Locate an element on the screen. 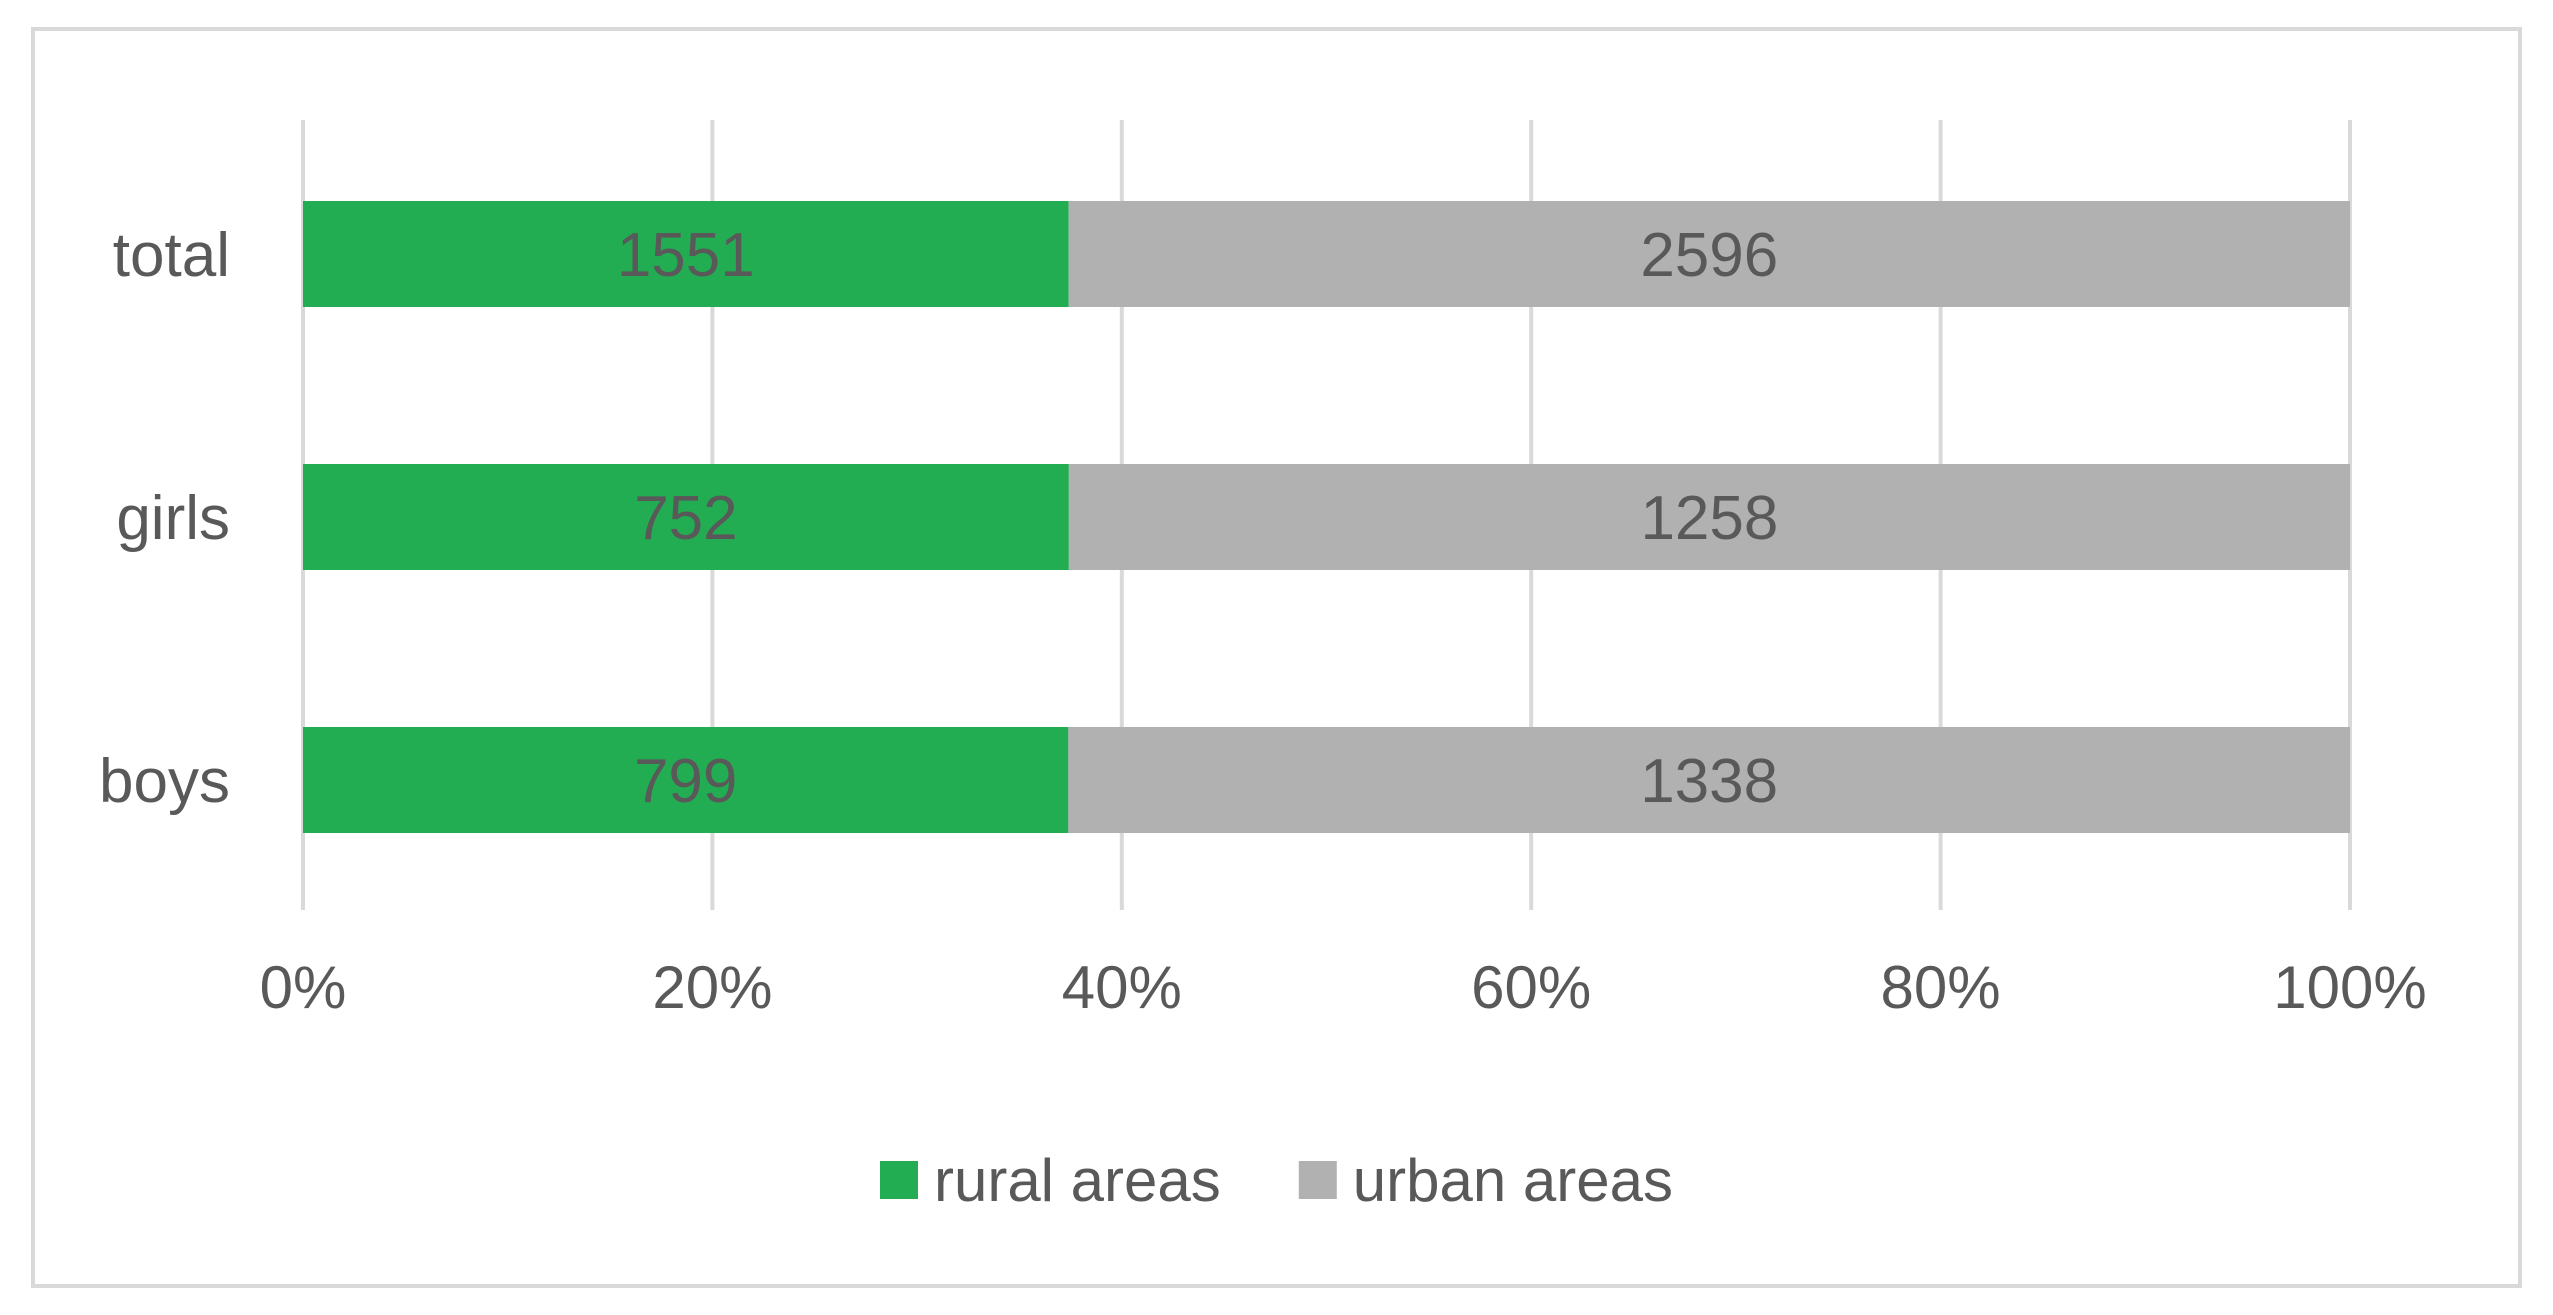 Image resolution: width=2553 pixels, height=1315 pixels. x-tick-label: 100% is located at coordinates (2349, 987).